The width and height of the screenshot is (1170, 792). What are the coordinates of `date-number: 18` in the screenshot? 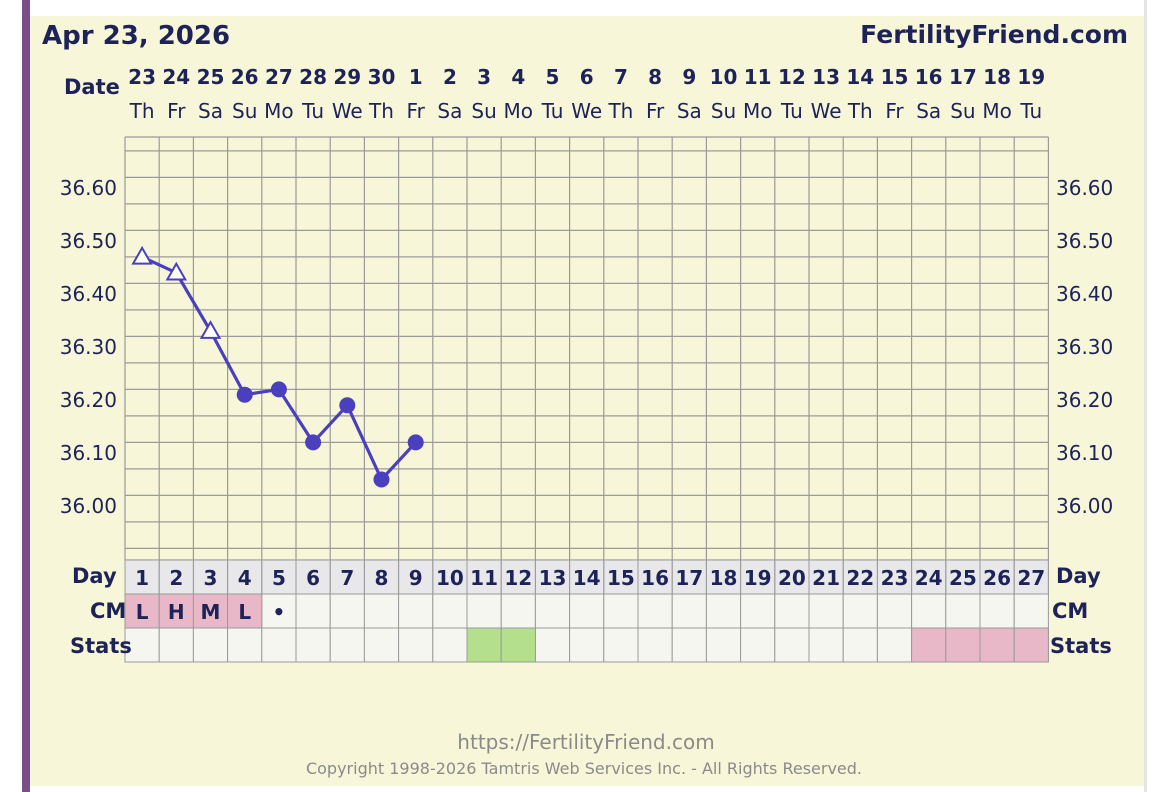 It's located at (997, 77).